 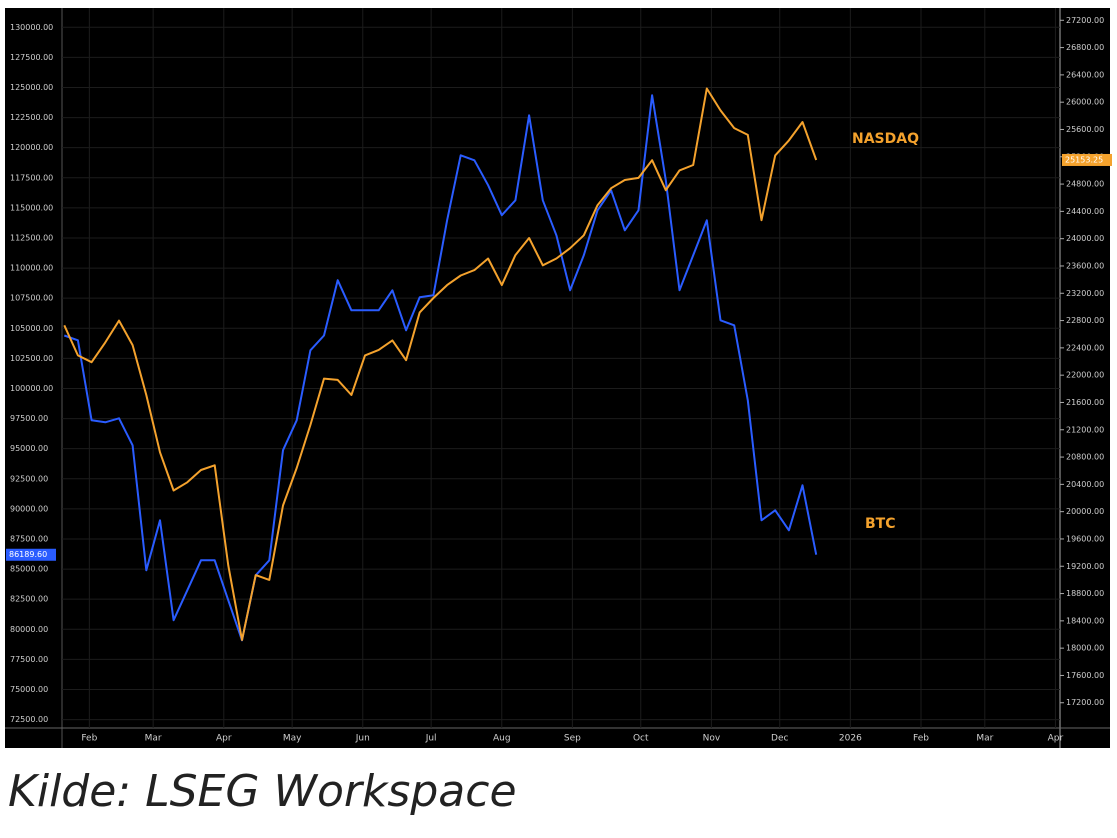 I want to click on current-value-label: 86189.60, so click(x=28, y=554).